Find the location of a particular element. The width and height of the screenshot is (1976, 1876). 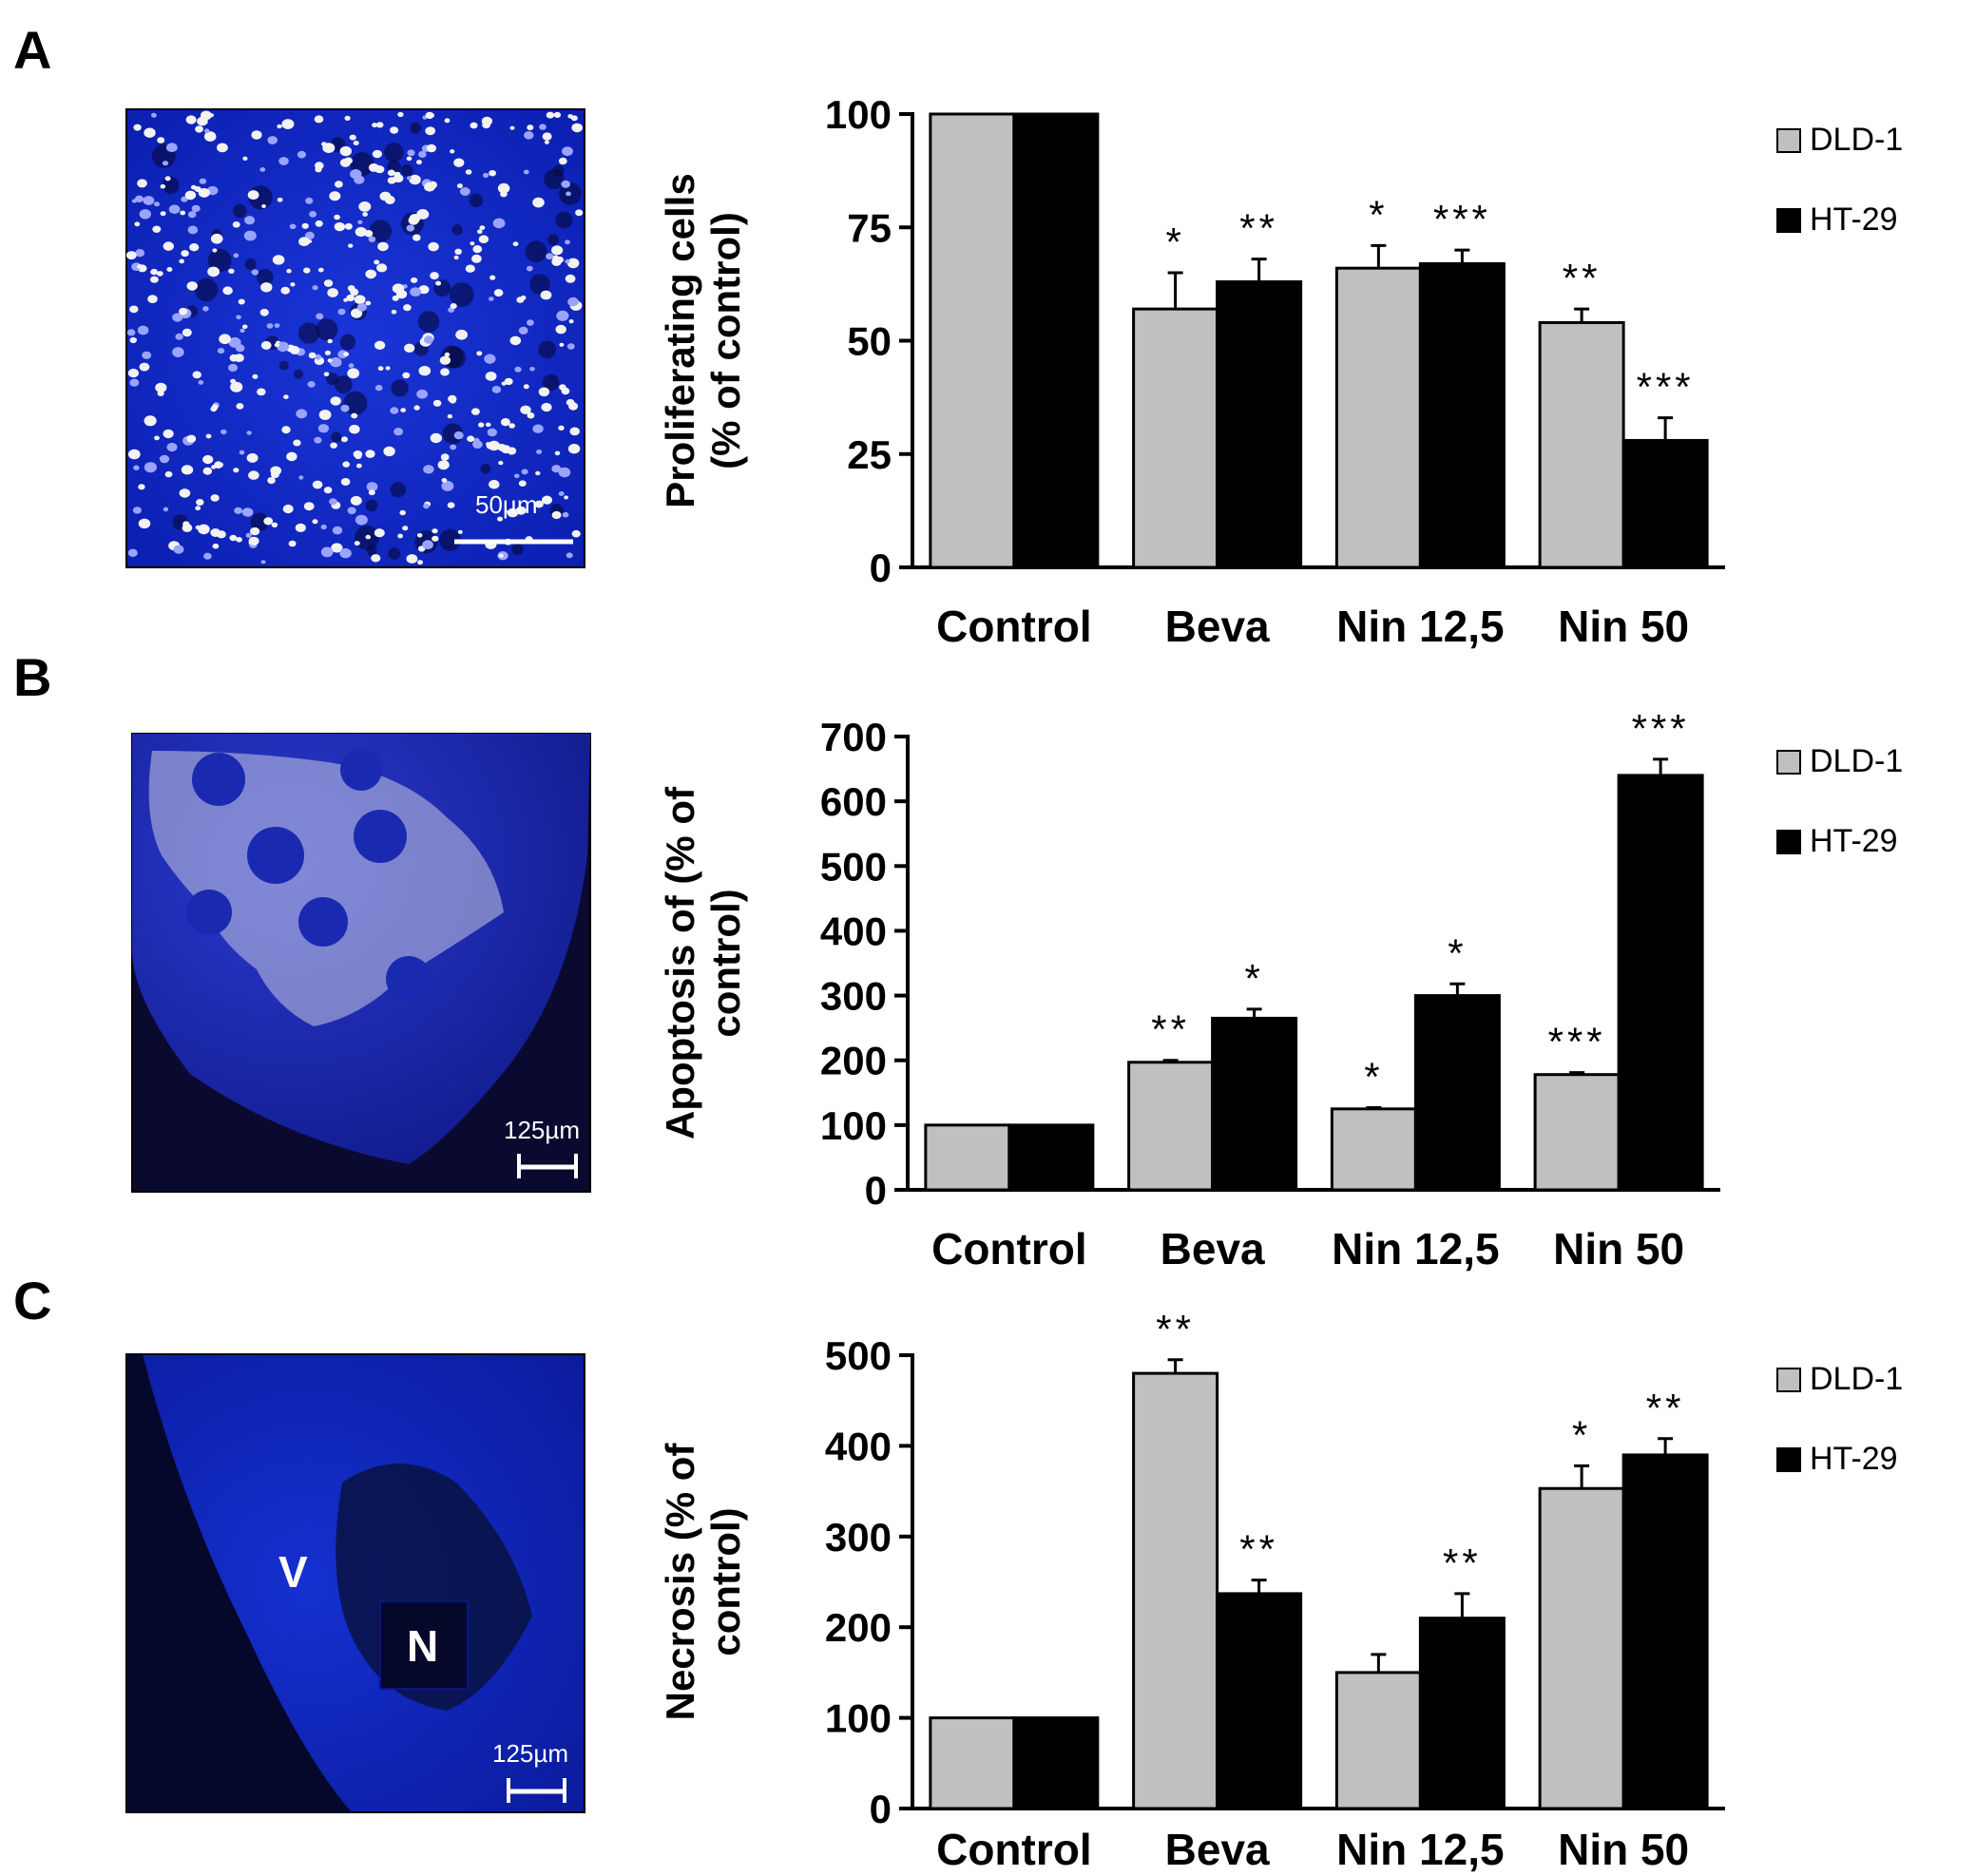

y-tick-label: 75 is located at coordinates (869, 228).